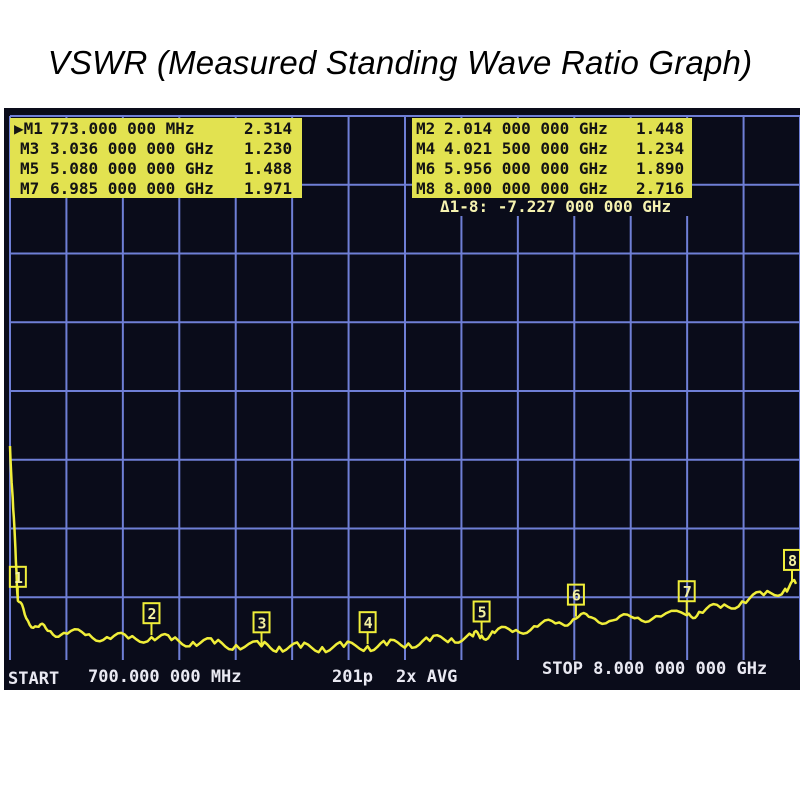 Image resolution: width=800 pixels, height=800 pixels. I want to click on readout-m6-value: 5.956 000 000 GHz, so click(526, 168).